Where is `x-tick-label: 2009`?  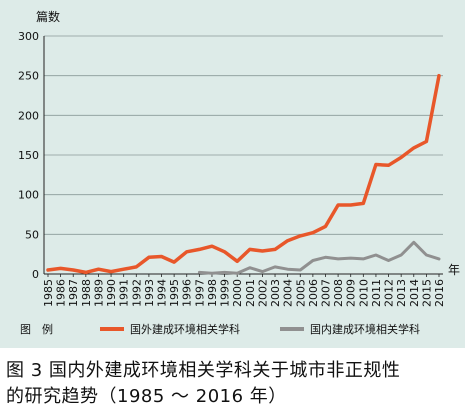
x-tick-label: 2009 is located at coordinates (351, 293).